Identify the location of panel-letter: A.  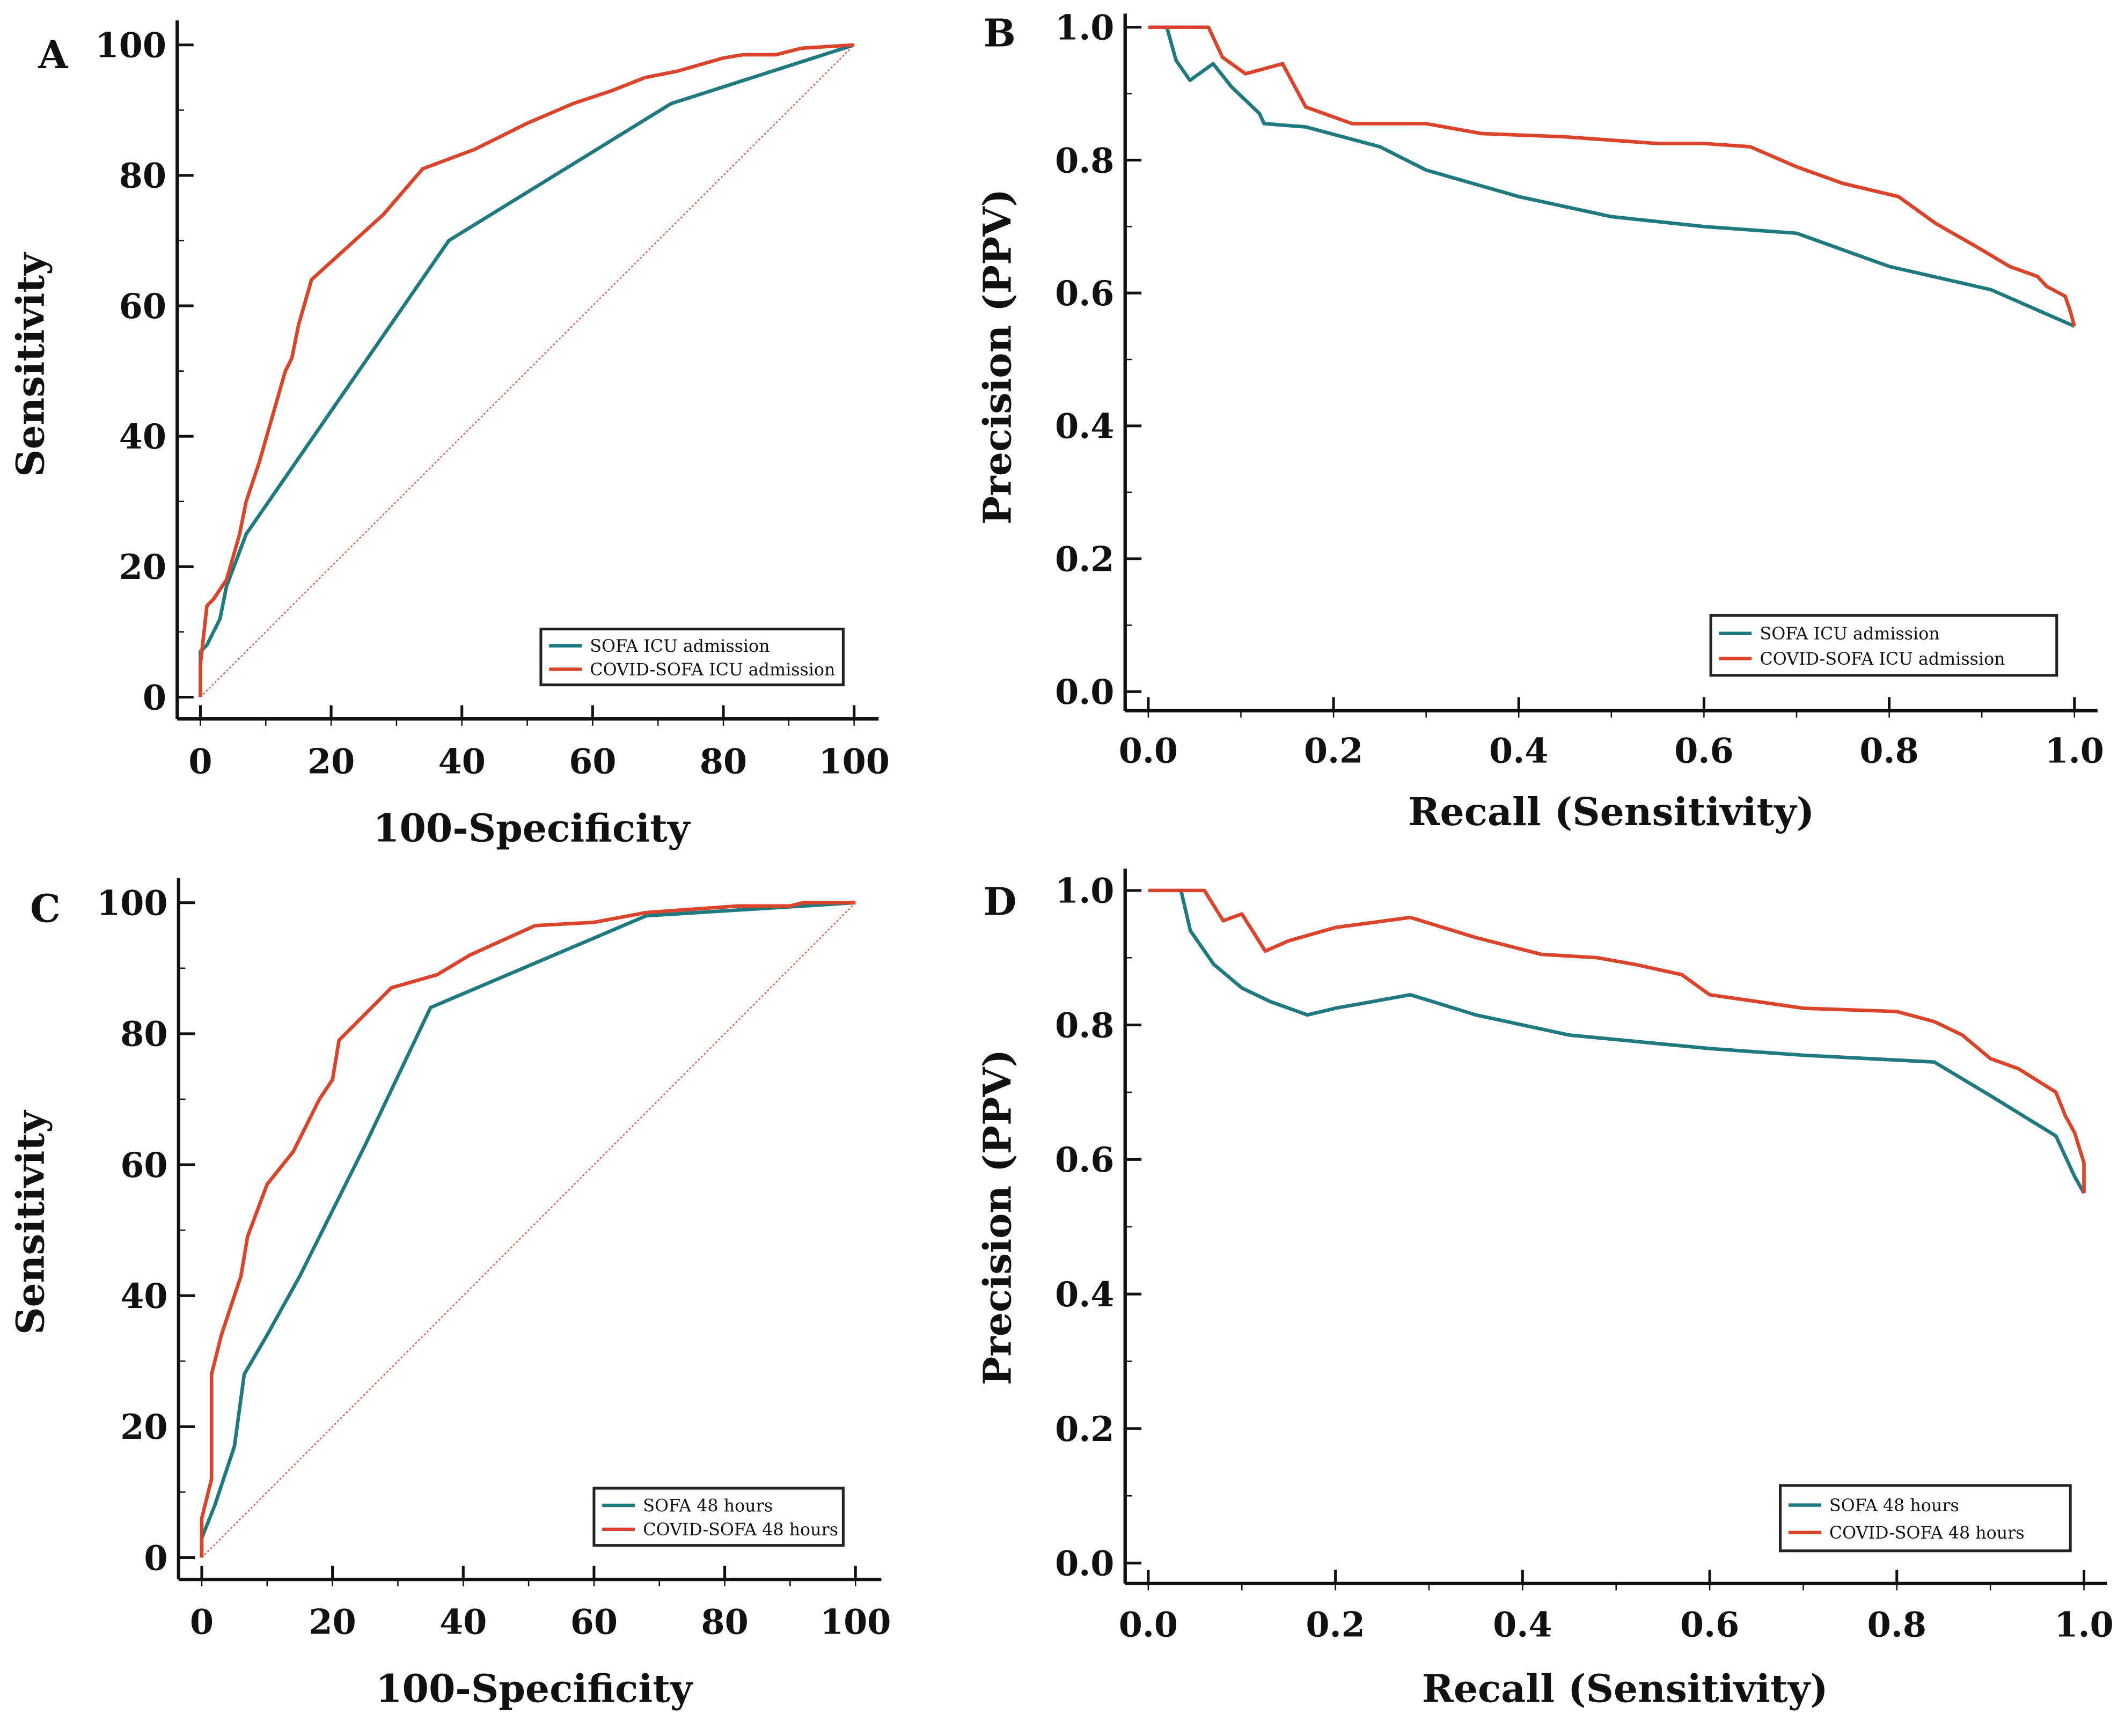
(53, 54).